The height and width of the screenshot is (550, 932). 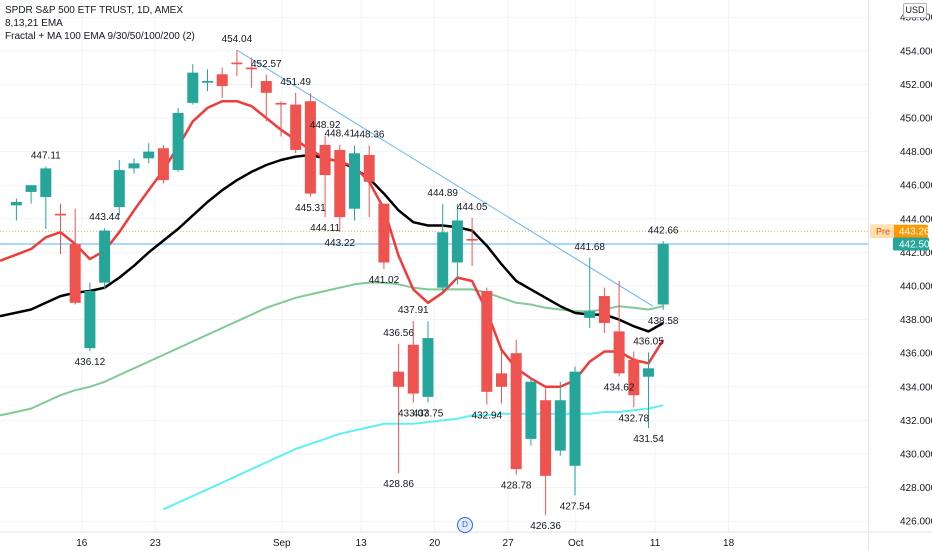 I want to click on ema-indicator-label: 8,13,21 EMA, so click(x=34, y=23).